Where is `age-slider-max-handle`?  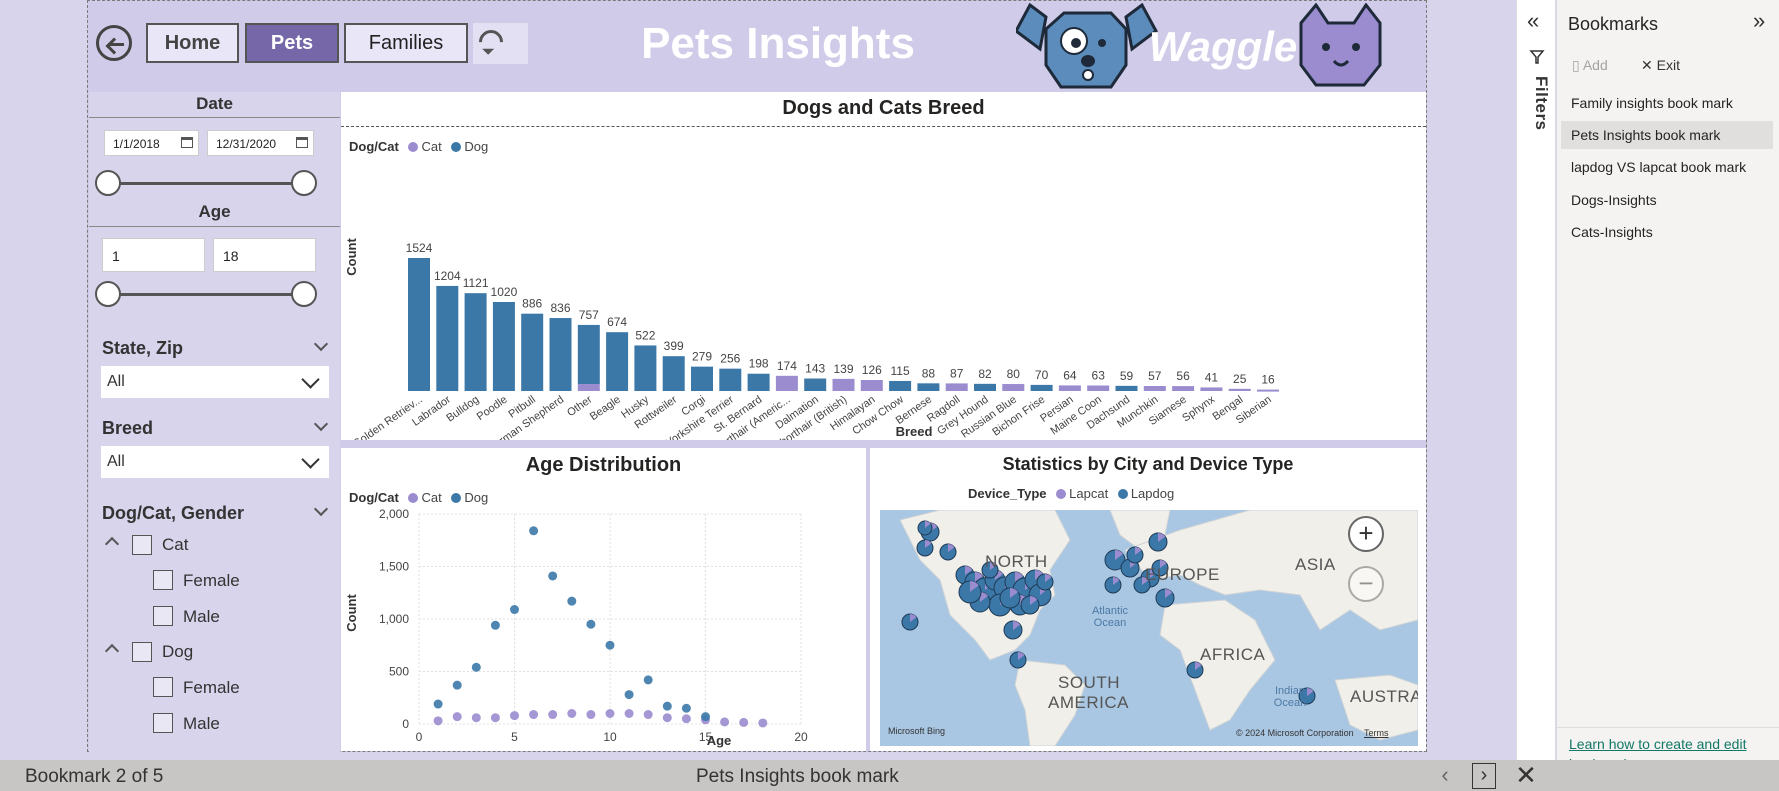 age-slider-max-handle is located at coordinates (304, 294).